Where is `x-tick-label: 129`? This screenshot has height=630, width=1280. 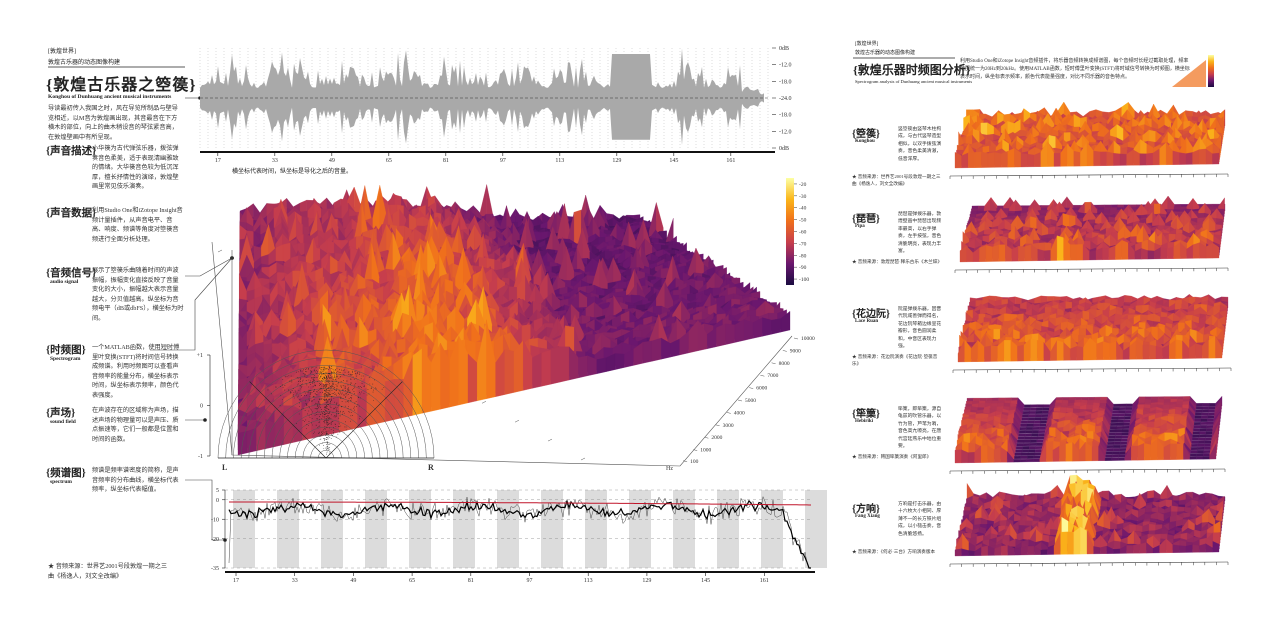 x-tick-label: 129 is located at coordinates (616, 161).